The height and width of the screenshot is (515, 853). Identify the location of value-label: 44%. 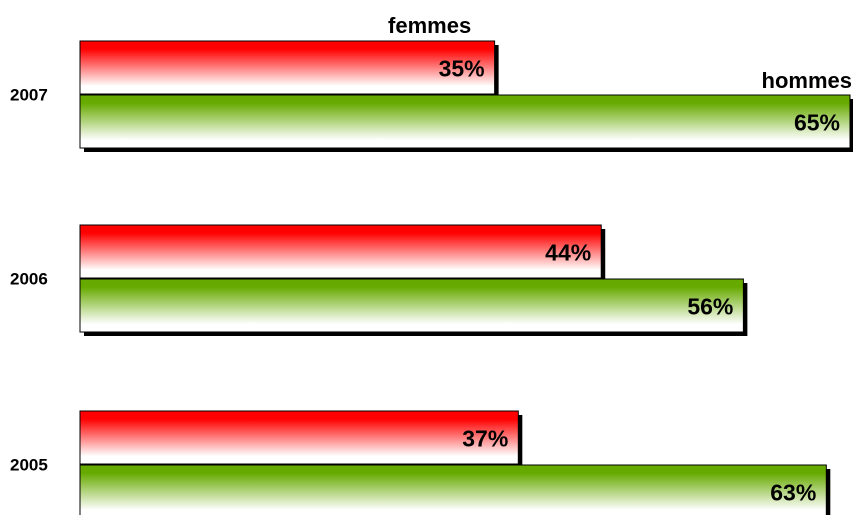
(568, 253).